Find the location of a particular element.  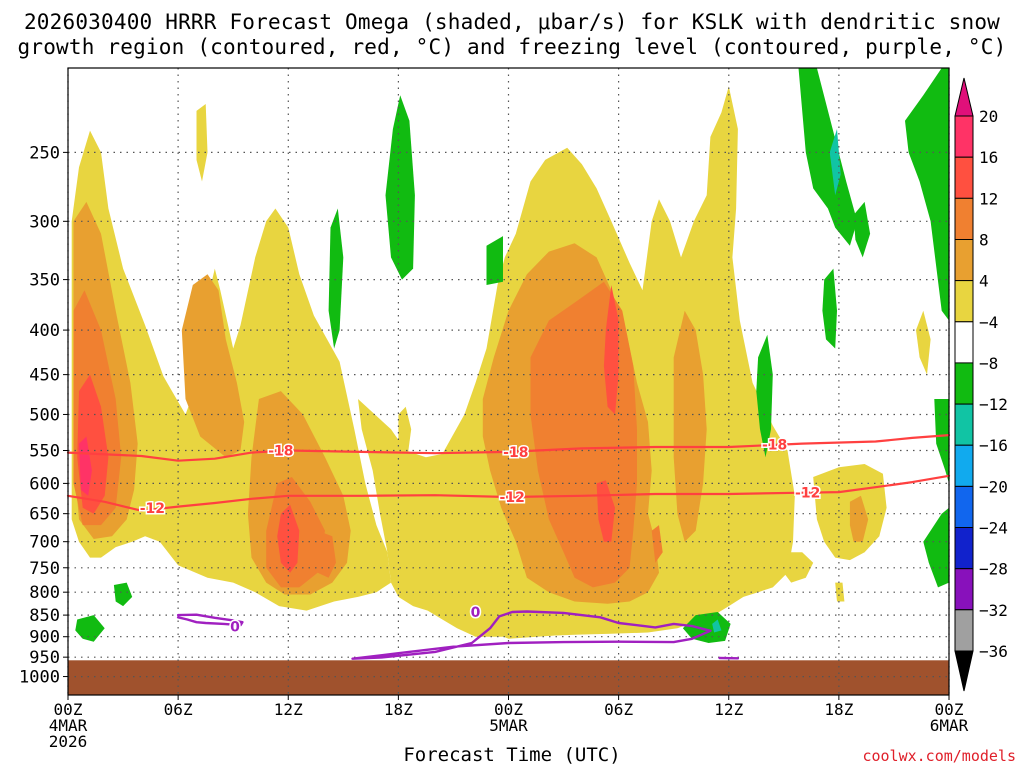

y-tick-label: 300 is located at coordinates (44, 222).